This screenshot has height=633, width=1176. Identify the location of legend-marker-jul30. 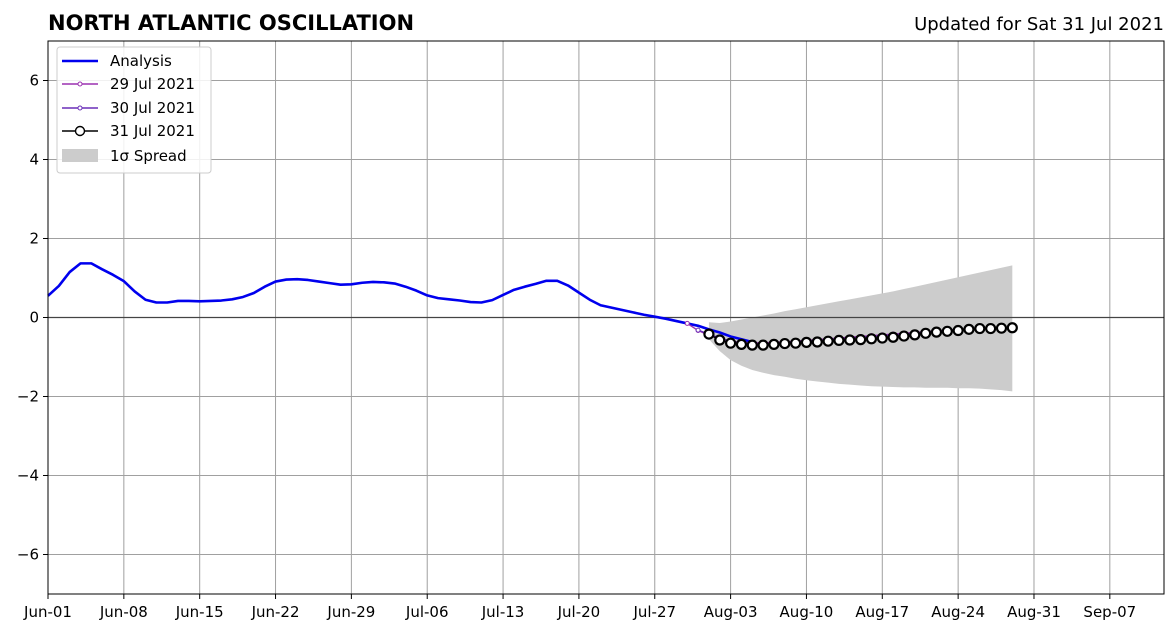
(80, 108).